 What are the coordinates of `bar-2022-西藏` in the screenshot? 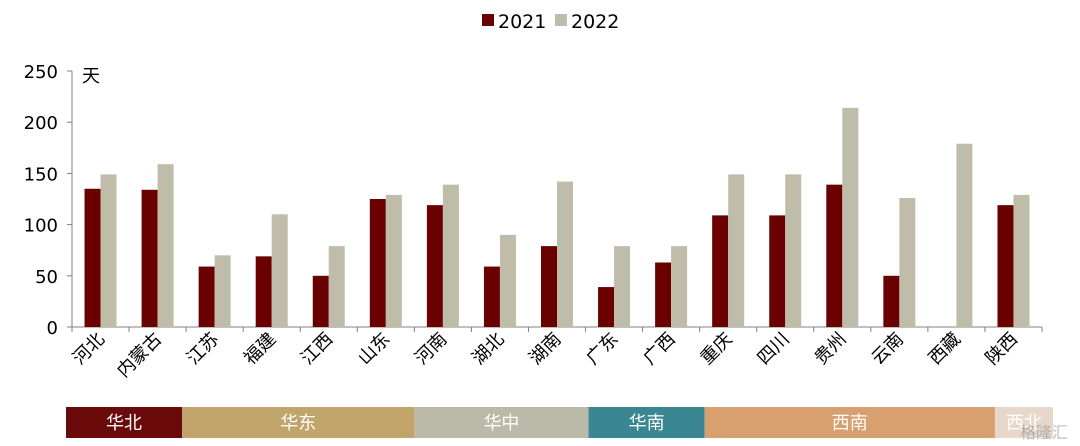 It's located at (964, 235).